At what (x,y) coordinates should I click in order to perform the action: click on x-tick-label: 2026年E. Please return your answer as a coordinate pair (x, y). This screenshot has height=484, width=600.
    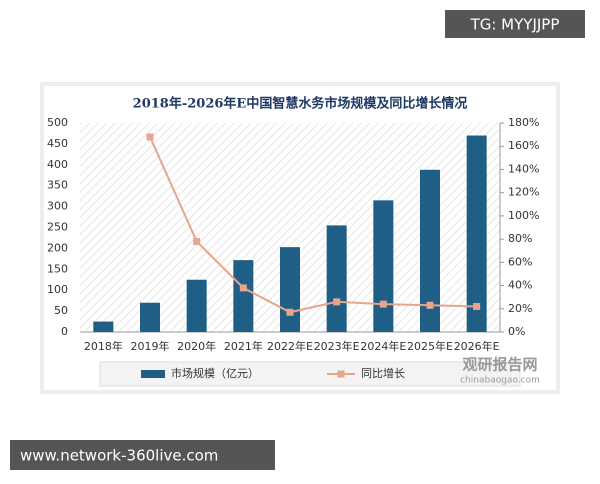
    Looking at the image, I should click on (477, 346).